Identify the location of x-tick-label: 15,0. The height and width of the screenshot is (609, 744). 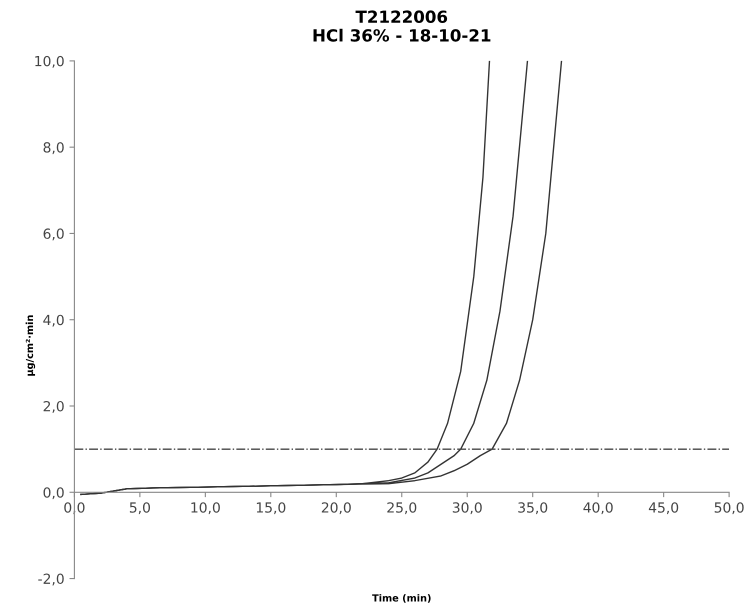
(271, 508).